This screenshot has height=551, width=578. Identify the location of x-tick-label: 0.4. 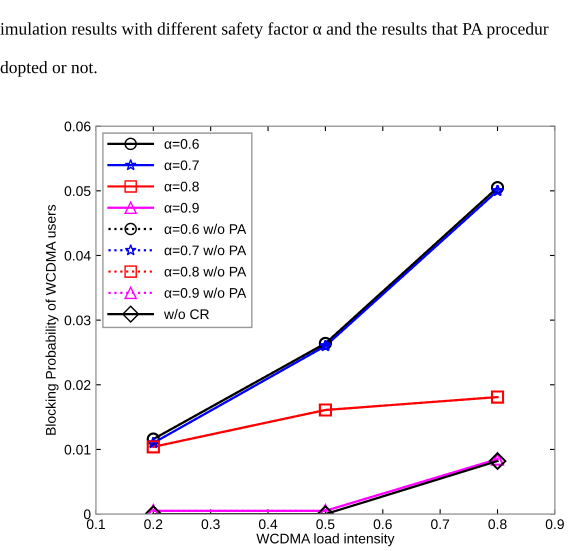
(268, 524).